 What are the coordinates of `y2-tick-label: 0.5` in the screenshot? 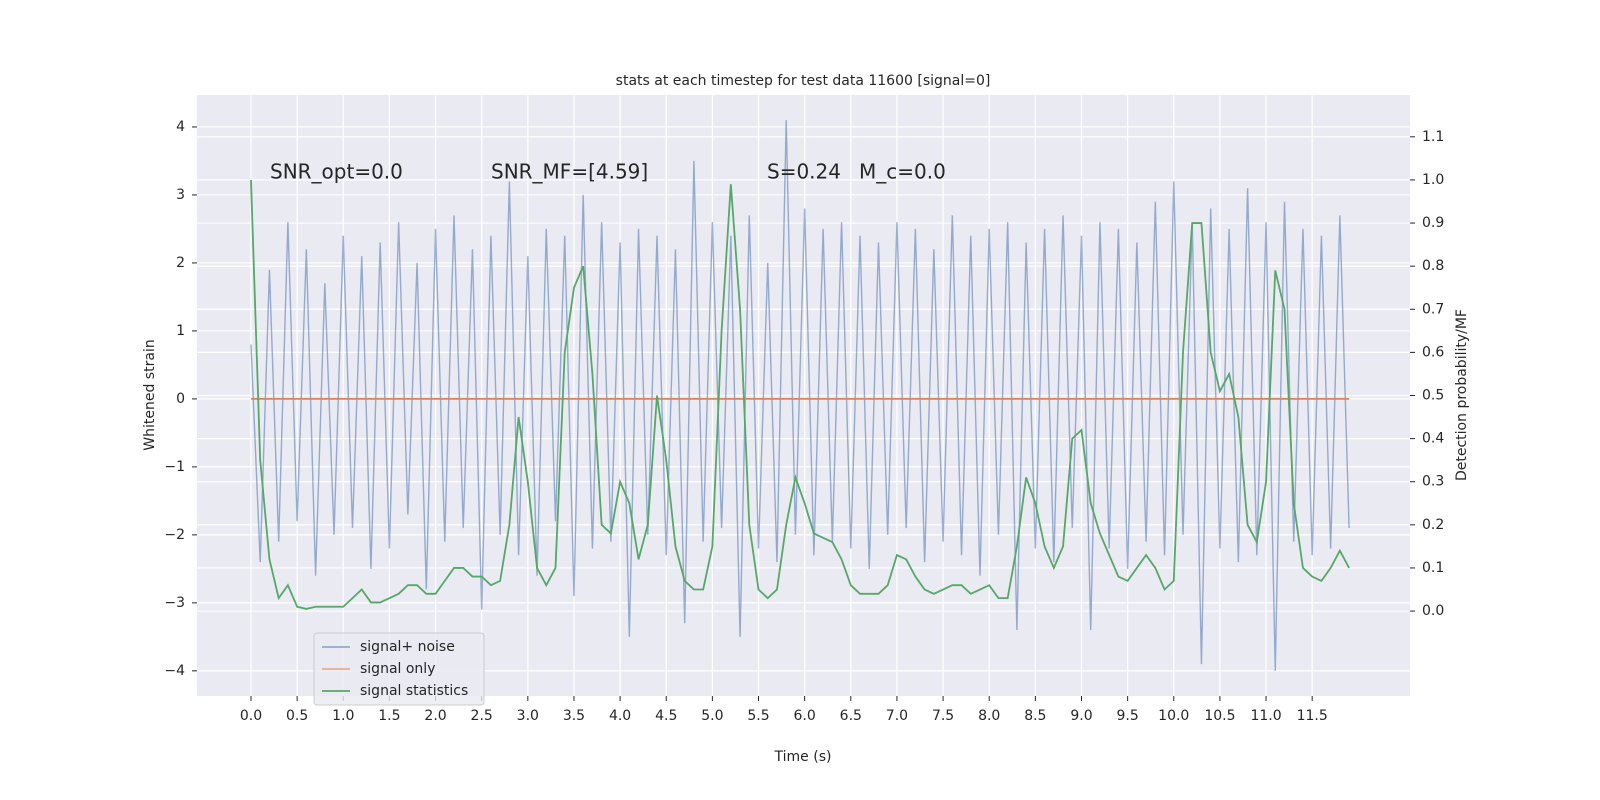 It's located at (1433, 396).